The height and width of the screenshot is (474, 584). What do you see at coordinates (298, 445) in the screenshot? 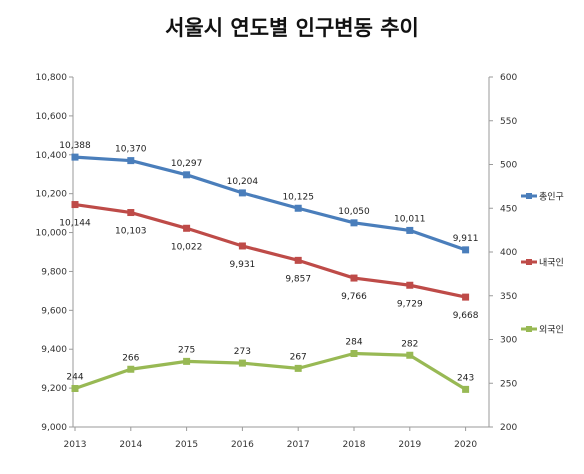
I see `x-tick-label: 2017` at bounding box center [298, 445].